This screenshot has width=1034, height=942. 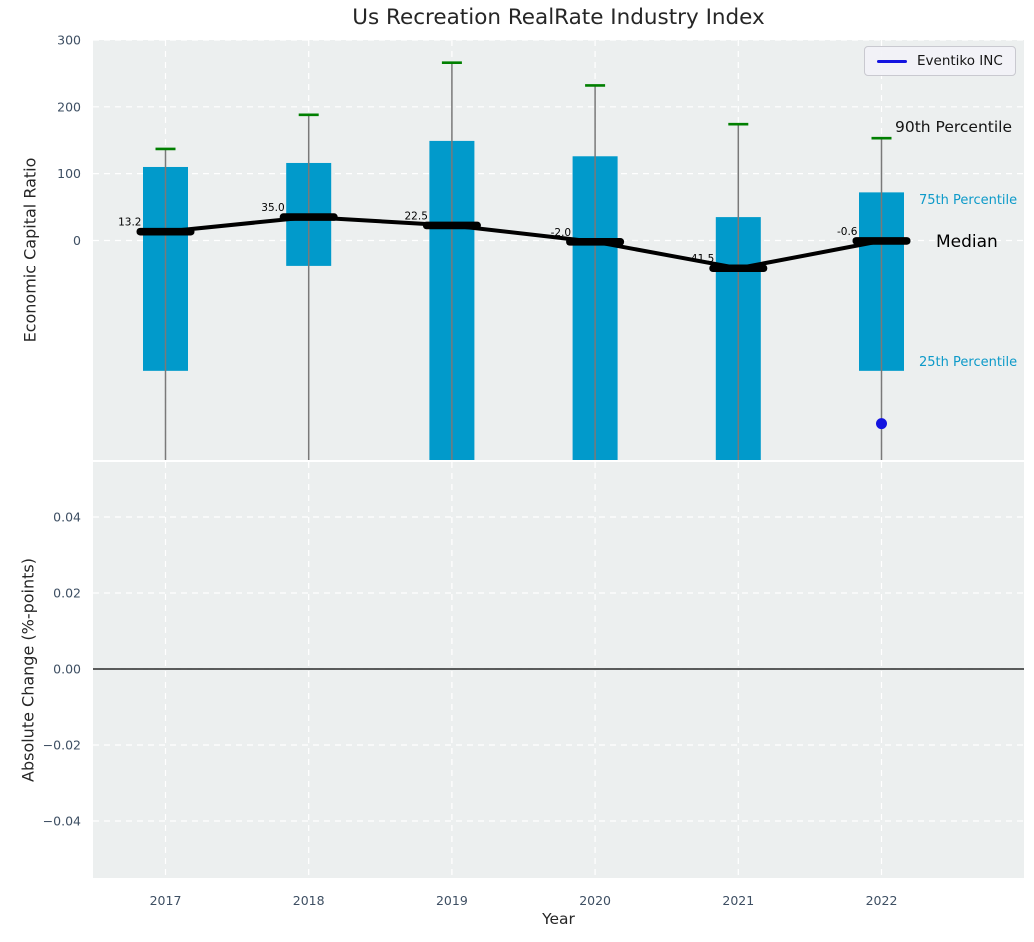 I want to click on ytick-bottom-0.02: 0.02, so click(x=67, y=593).